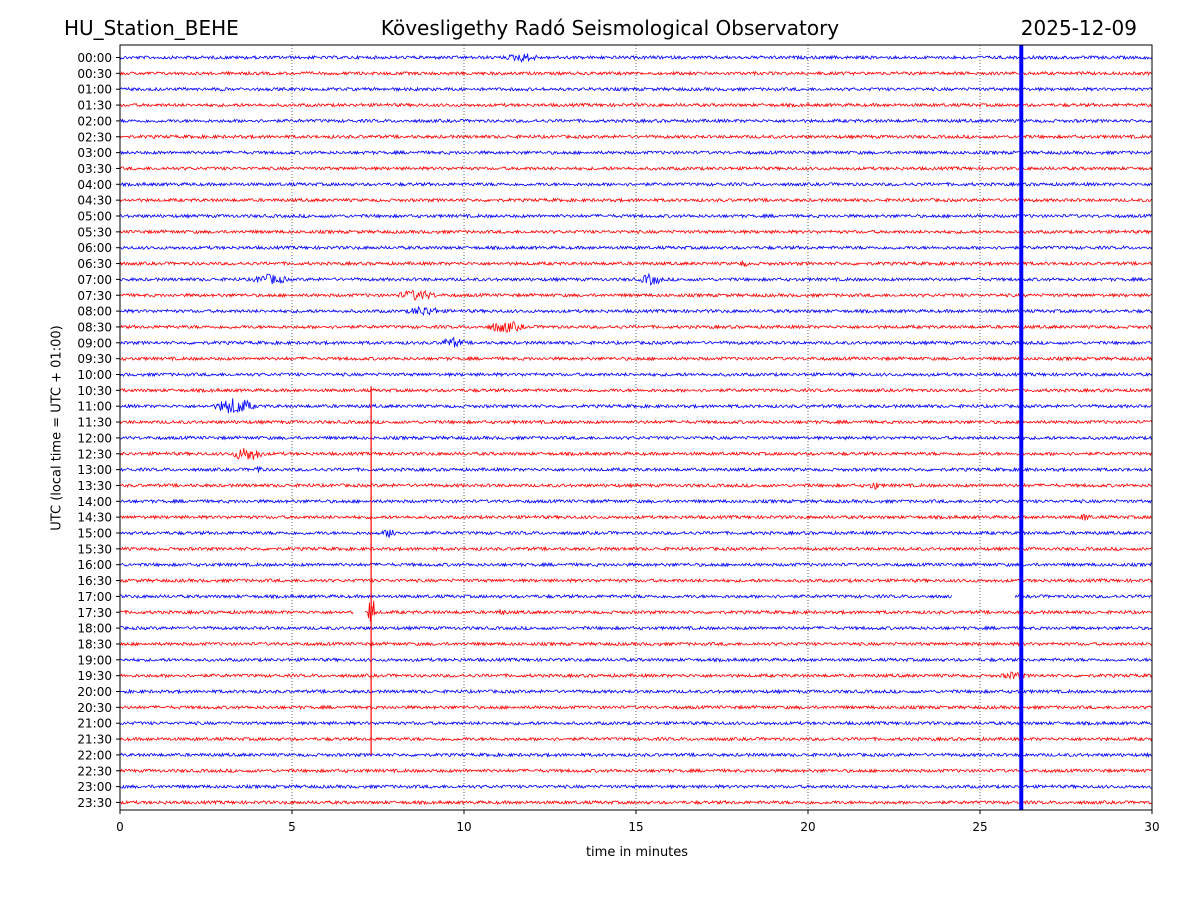 The image size is (1200, 900). I want to click on y-tick-label: 04:00, so click(94, 185).